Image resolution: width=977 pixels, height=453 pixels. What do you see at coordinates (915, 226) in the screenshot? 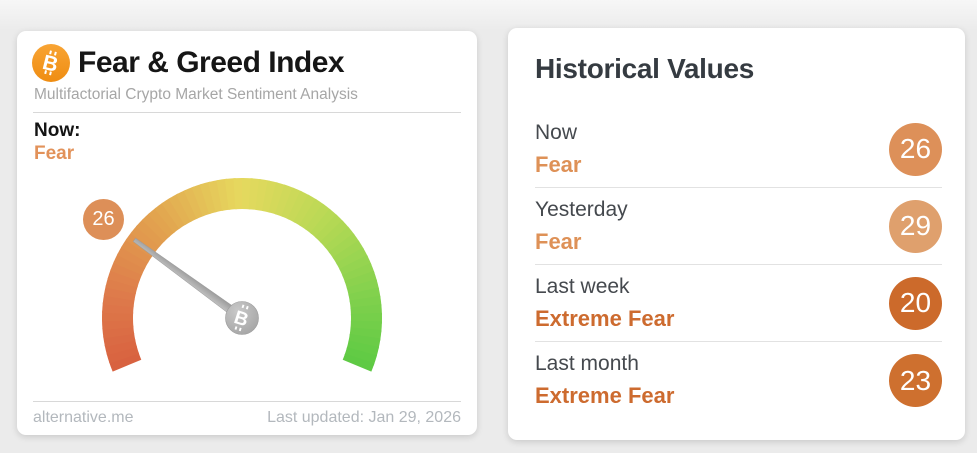
I see `history-value-badge: 29` at bounding box center [915, 226].